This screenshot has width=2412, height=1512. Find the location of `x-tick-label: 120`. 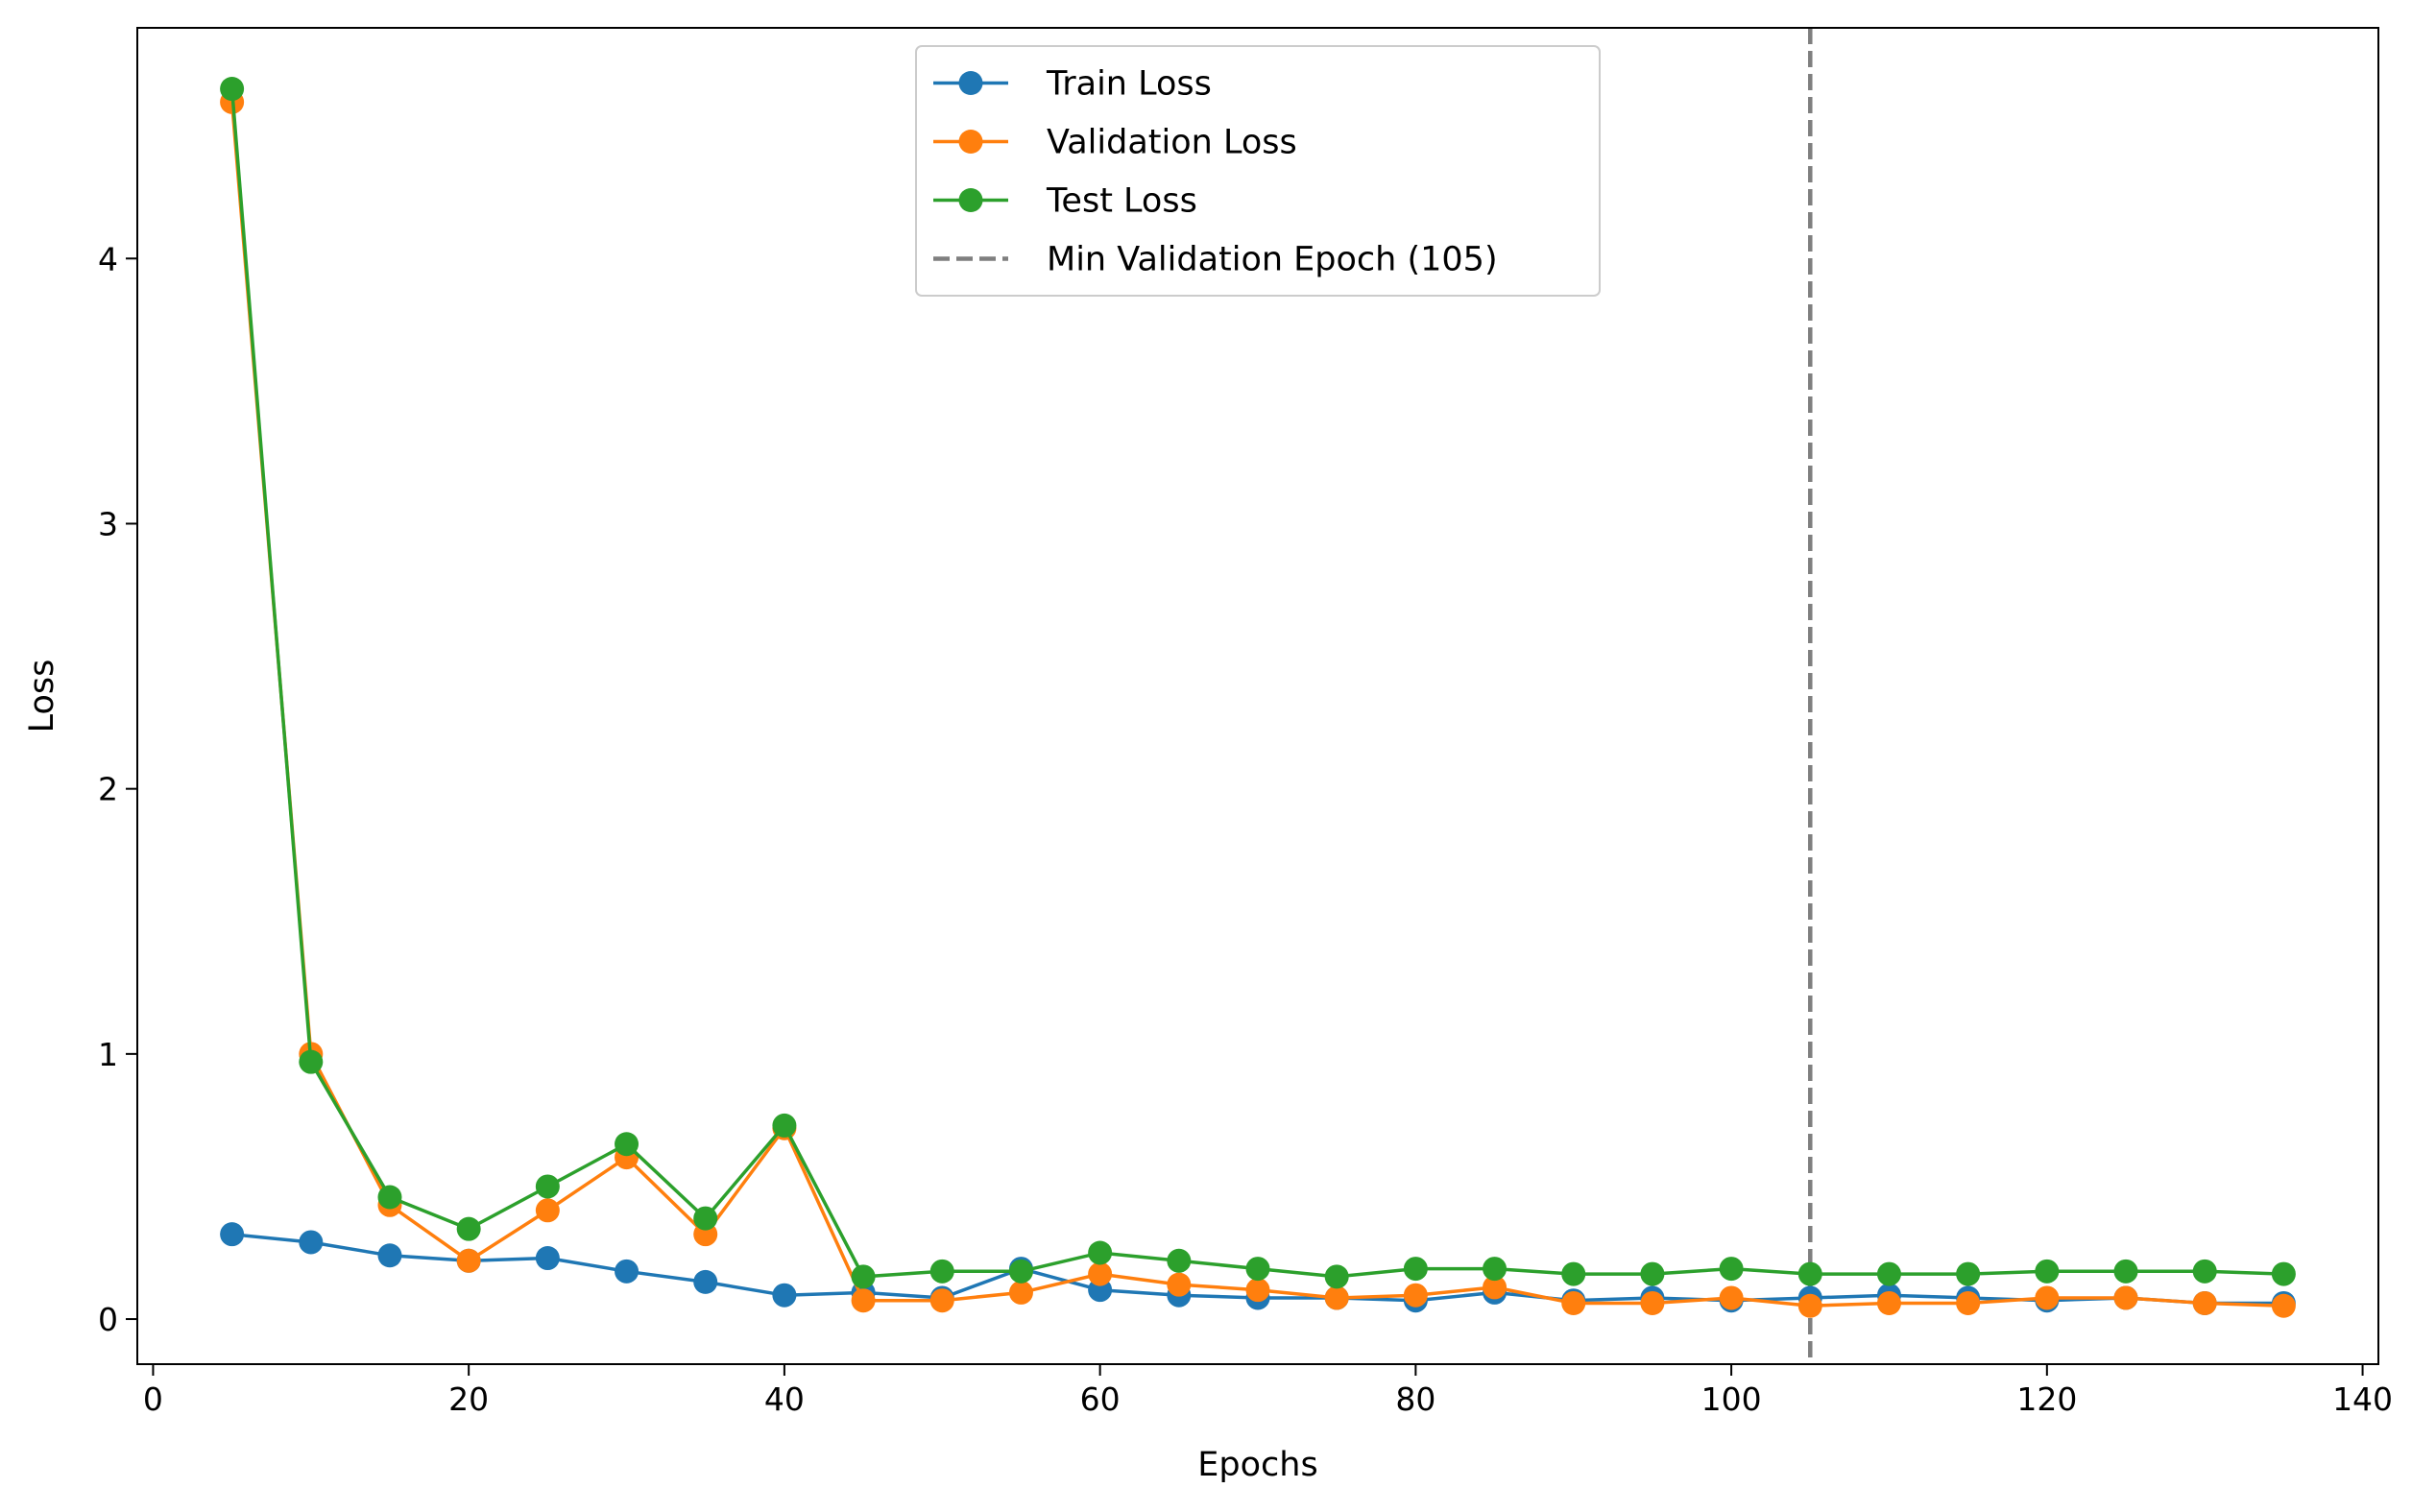

x-tick-label: 120 is located at coordinates (2046, 1399).